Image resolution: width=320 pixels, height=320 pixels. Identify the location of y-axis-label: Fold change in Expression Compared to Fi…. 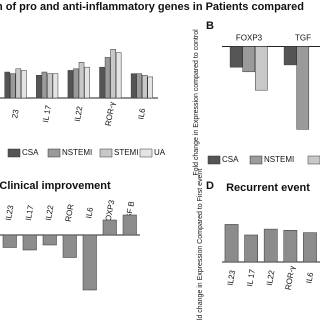
(200, 244).